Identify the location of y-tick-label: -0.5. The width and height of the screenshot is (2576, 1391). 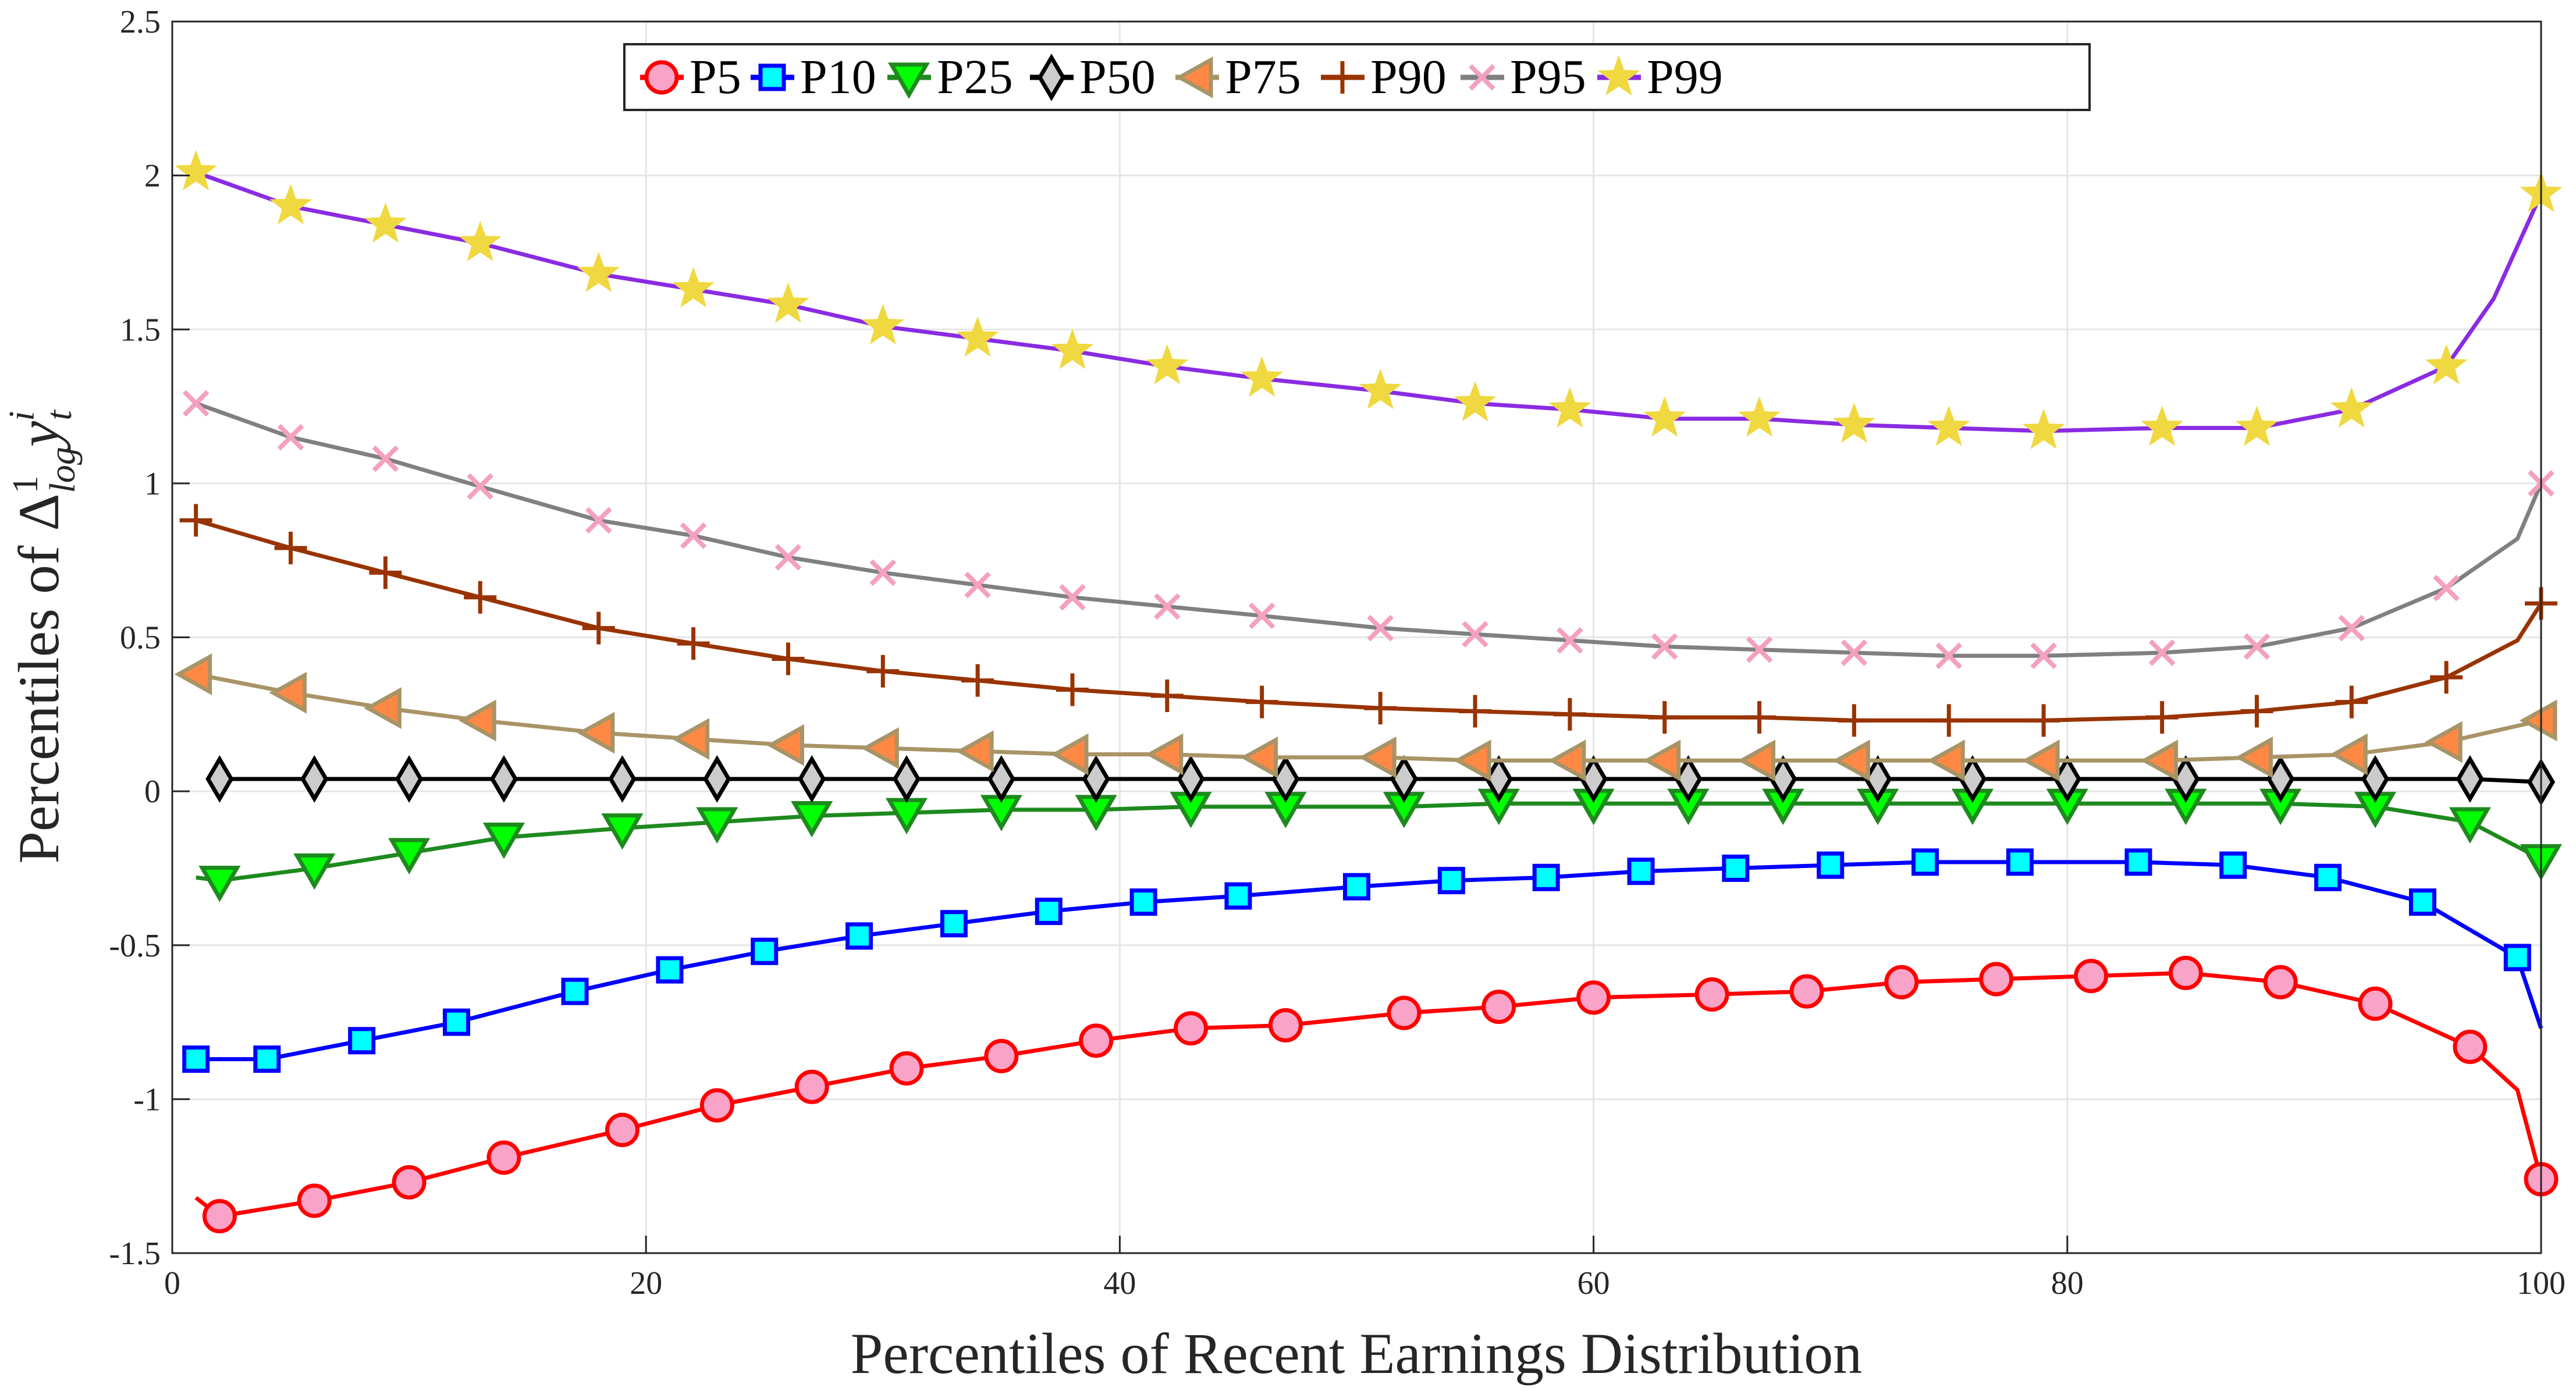
(135, 946).